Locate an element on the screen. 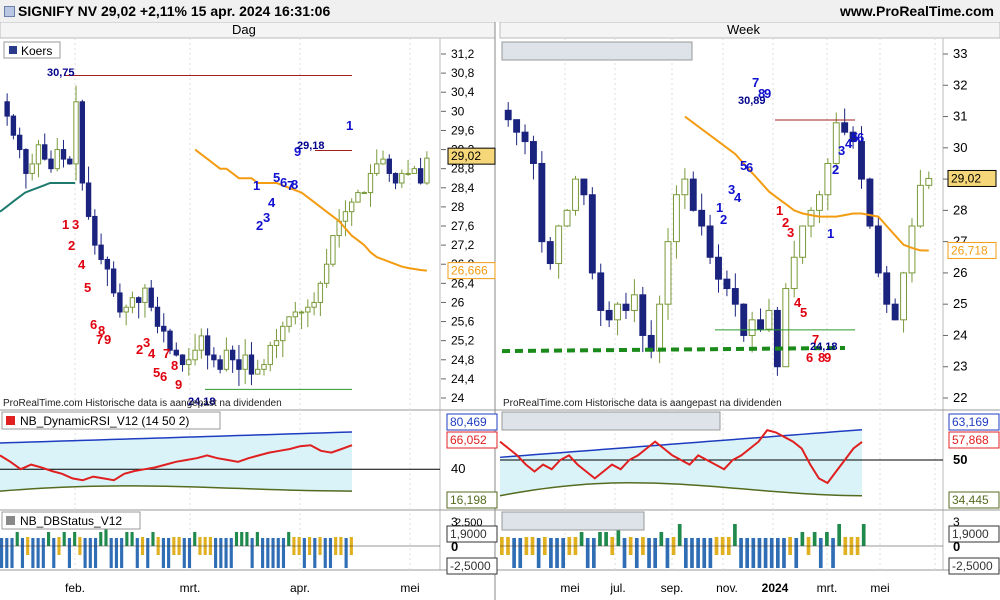  d-ytick-0: 31,2 is located at coordinates (463, 54).